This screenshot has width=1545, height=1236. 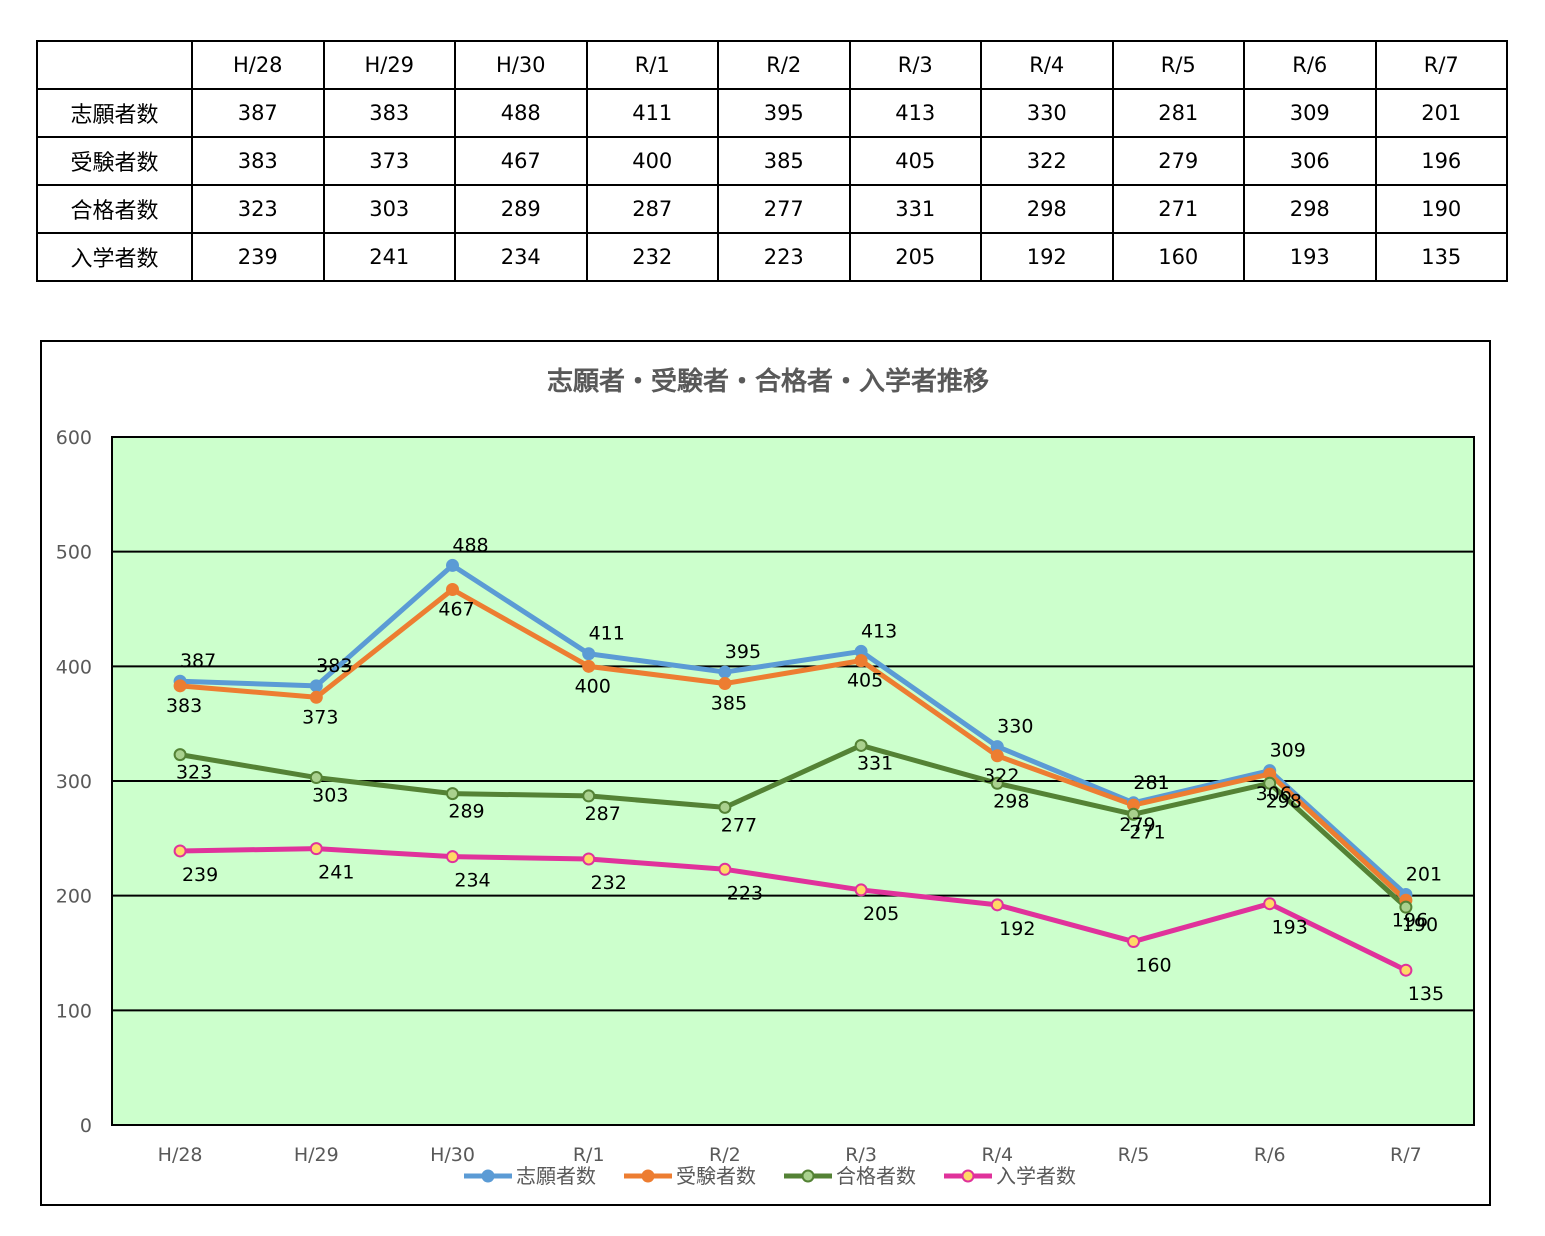 I want to click on data-label: 330, so click(x=1015, y=727).